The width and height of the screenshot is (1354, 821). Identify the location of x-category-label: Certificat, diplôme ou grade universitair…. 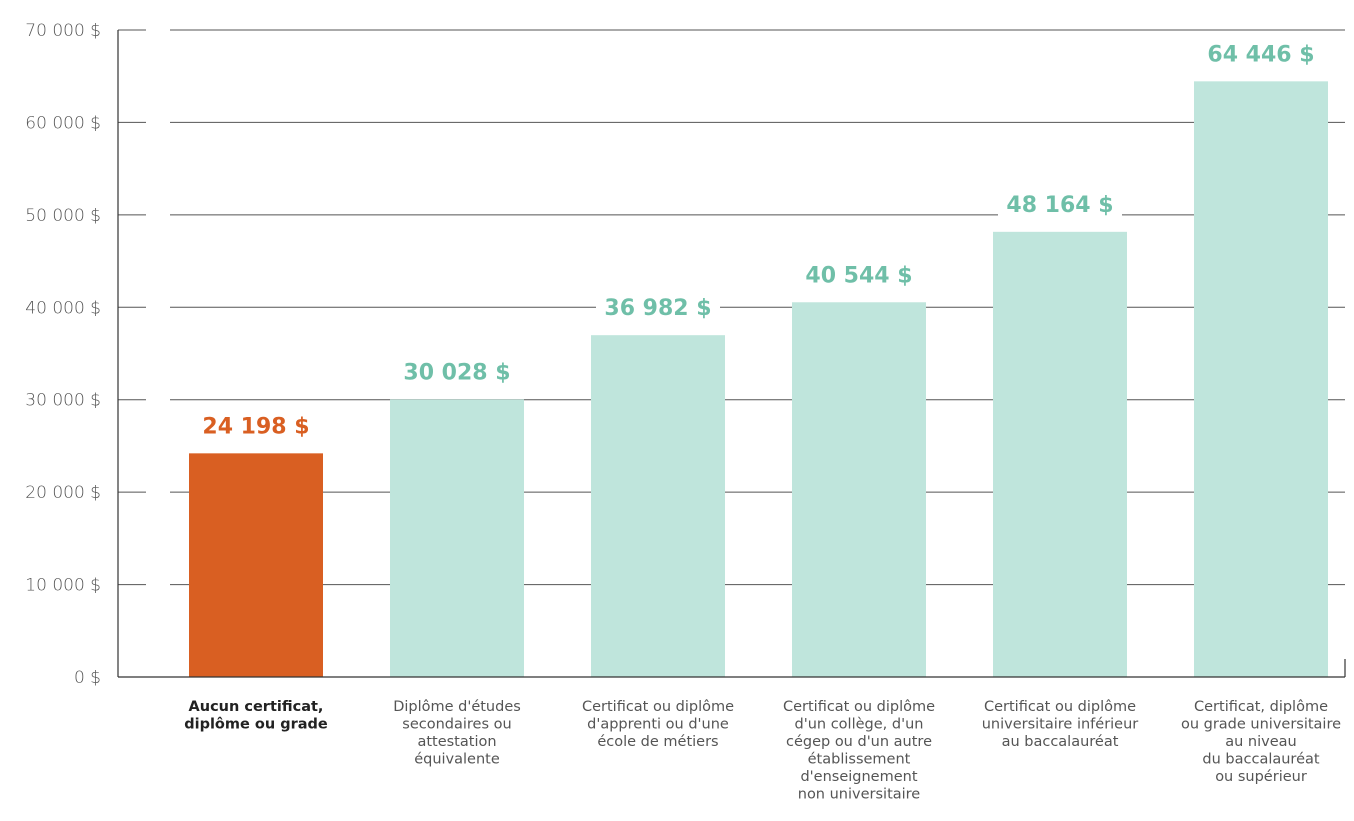
(1261, 742).